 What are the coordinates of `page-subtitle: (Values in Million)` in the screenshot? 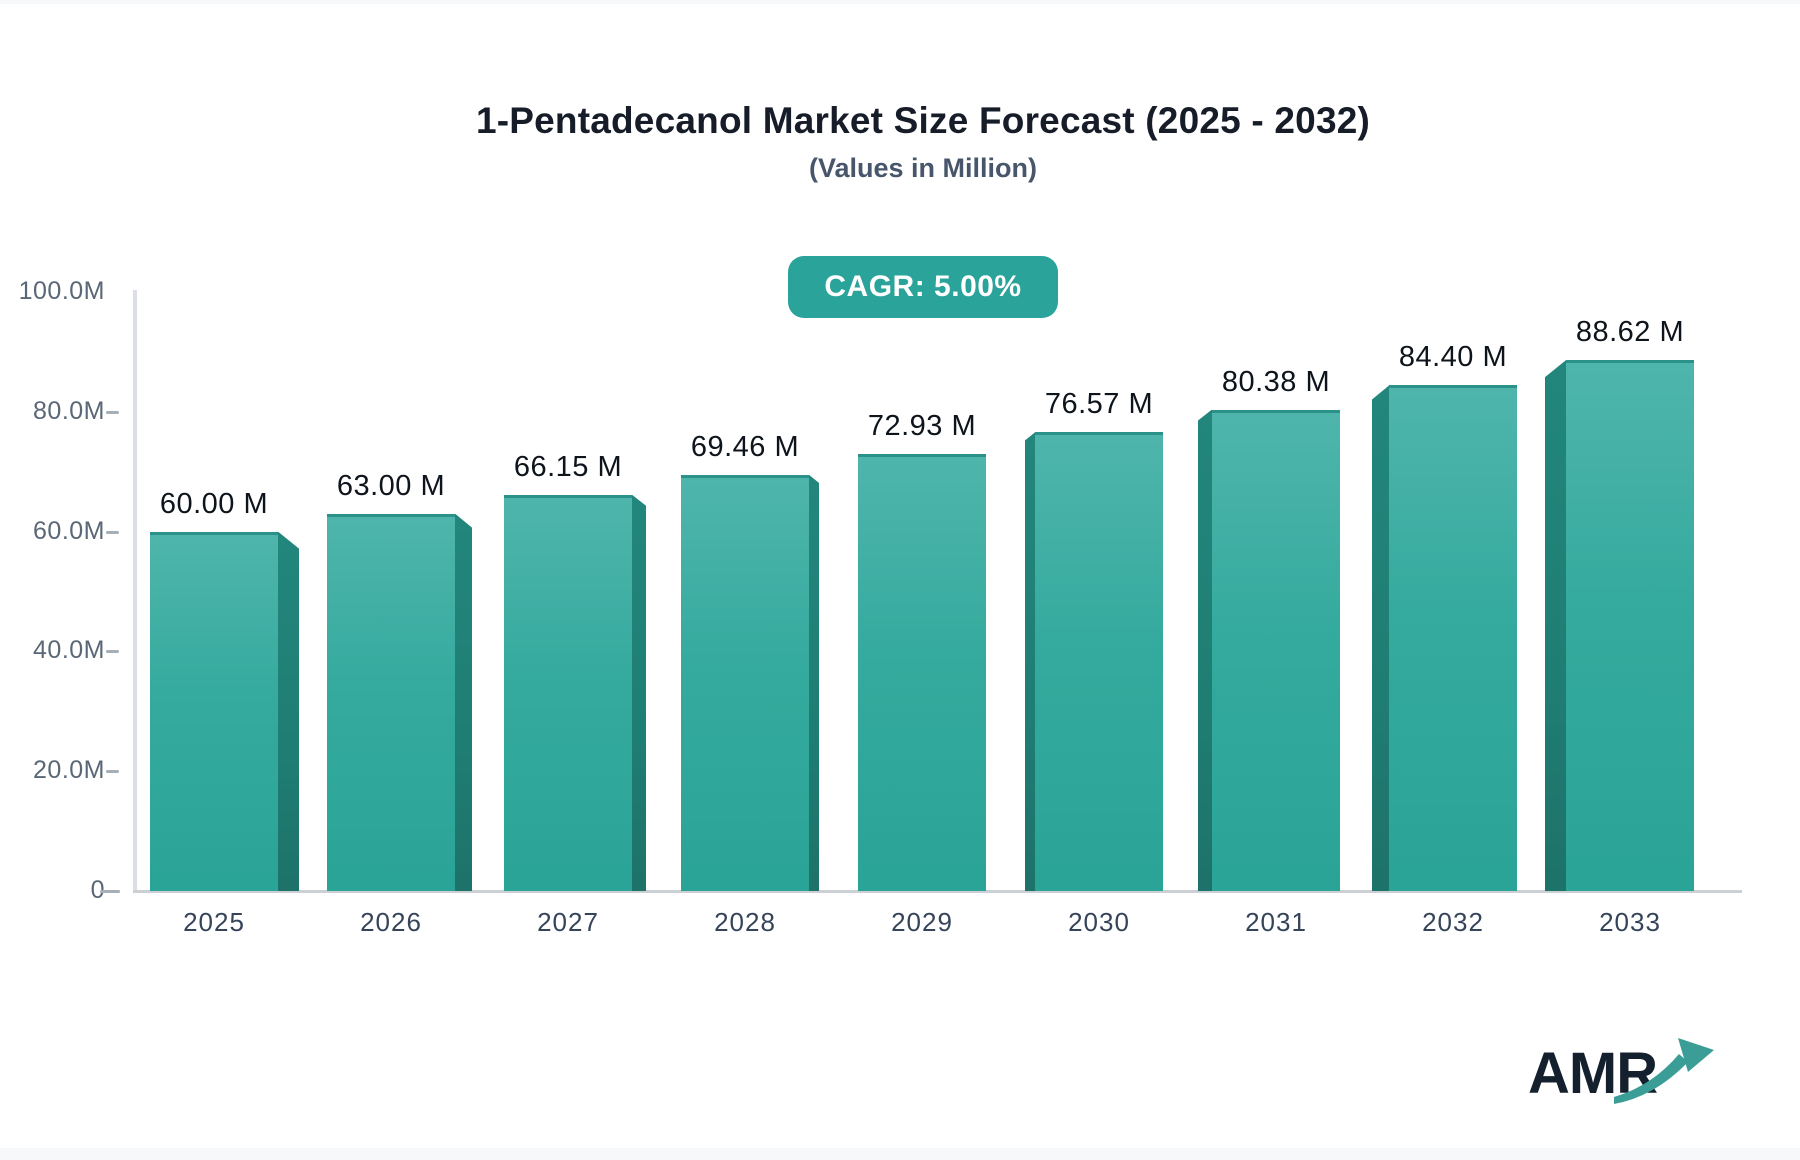 It's located at (923, 168).